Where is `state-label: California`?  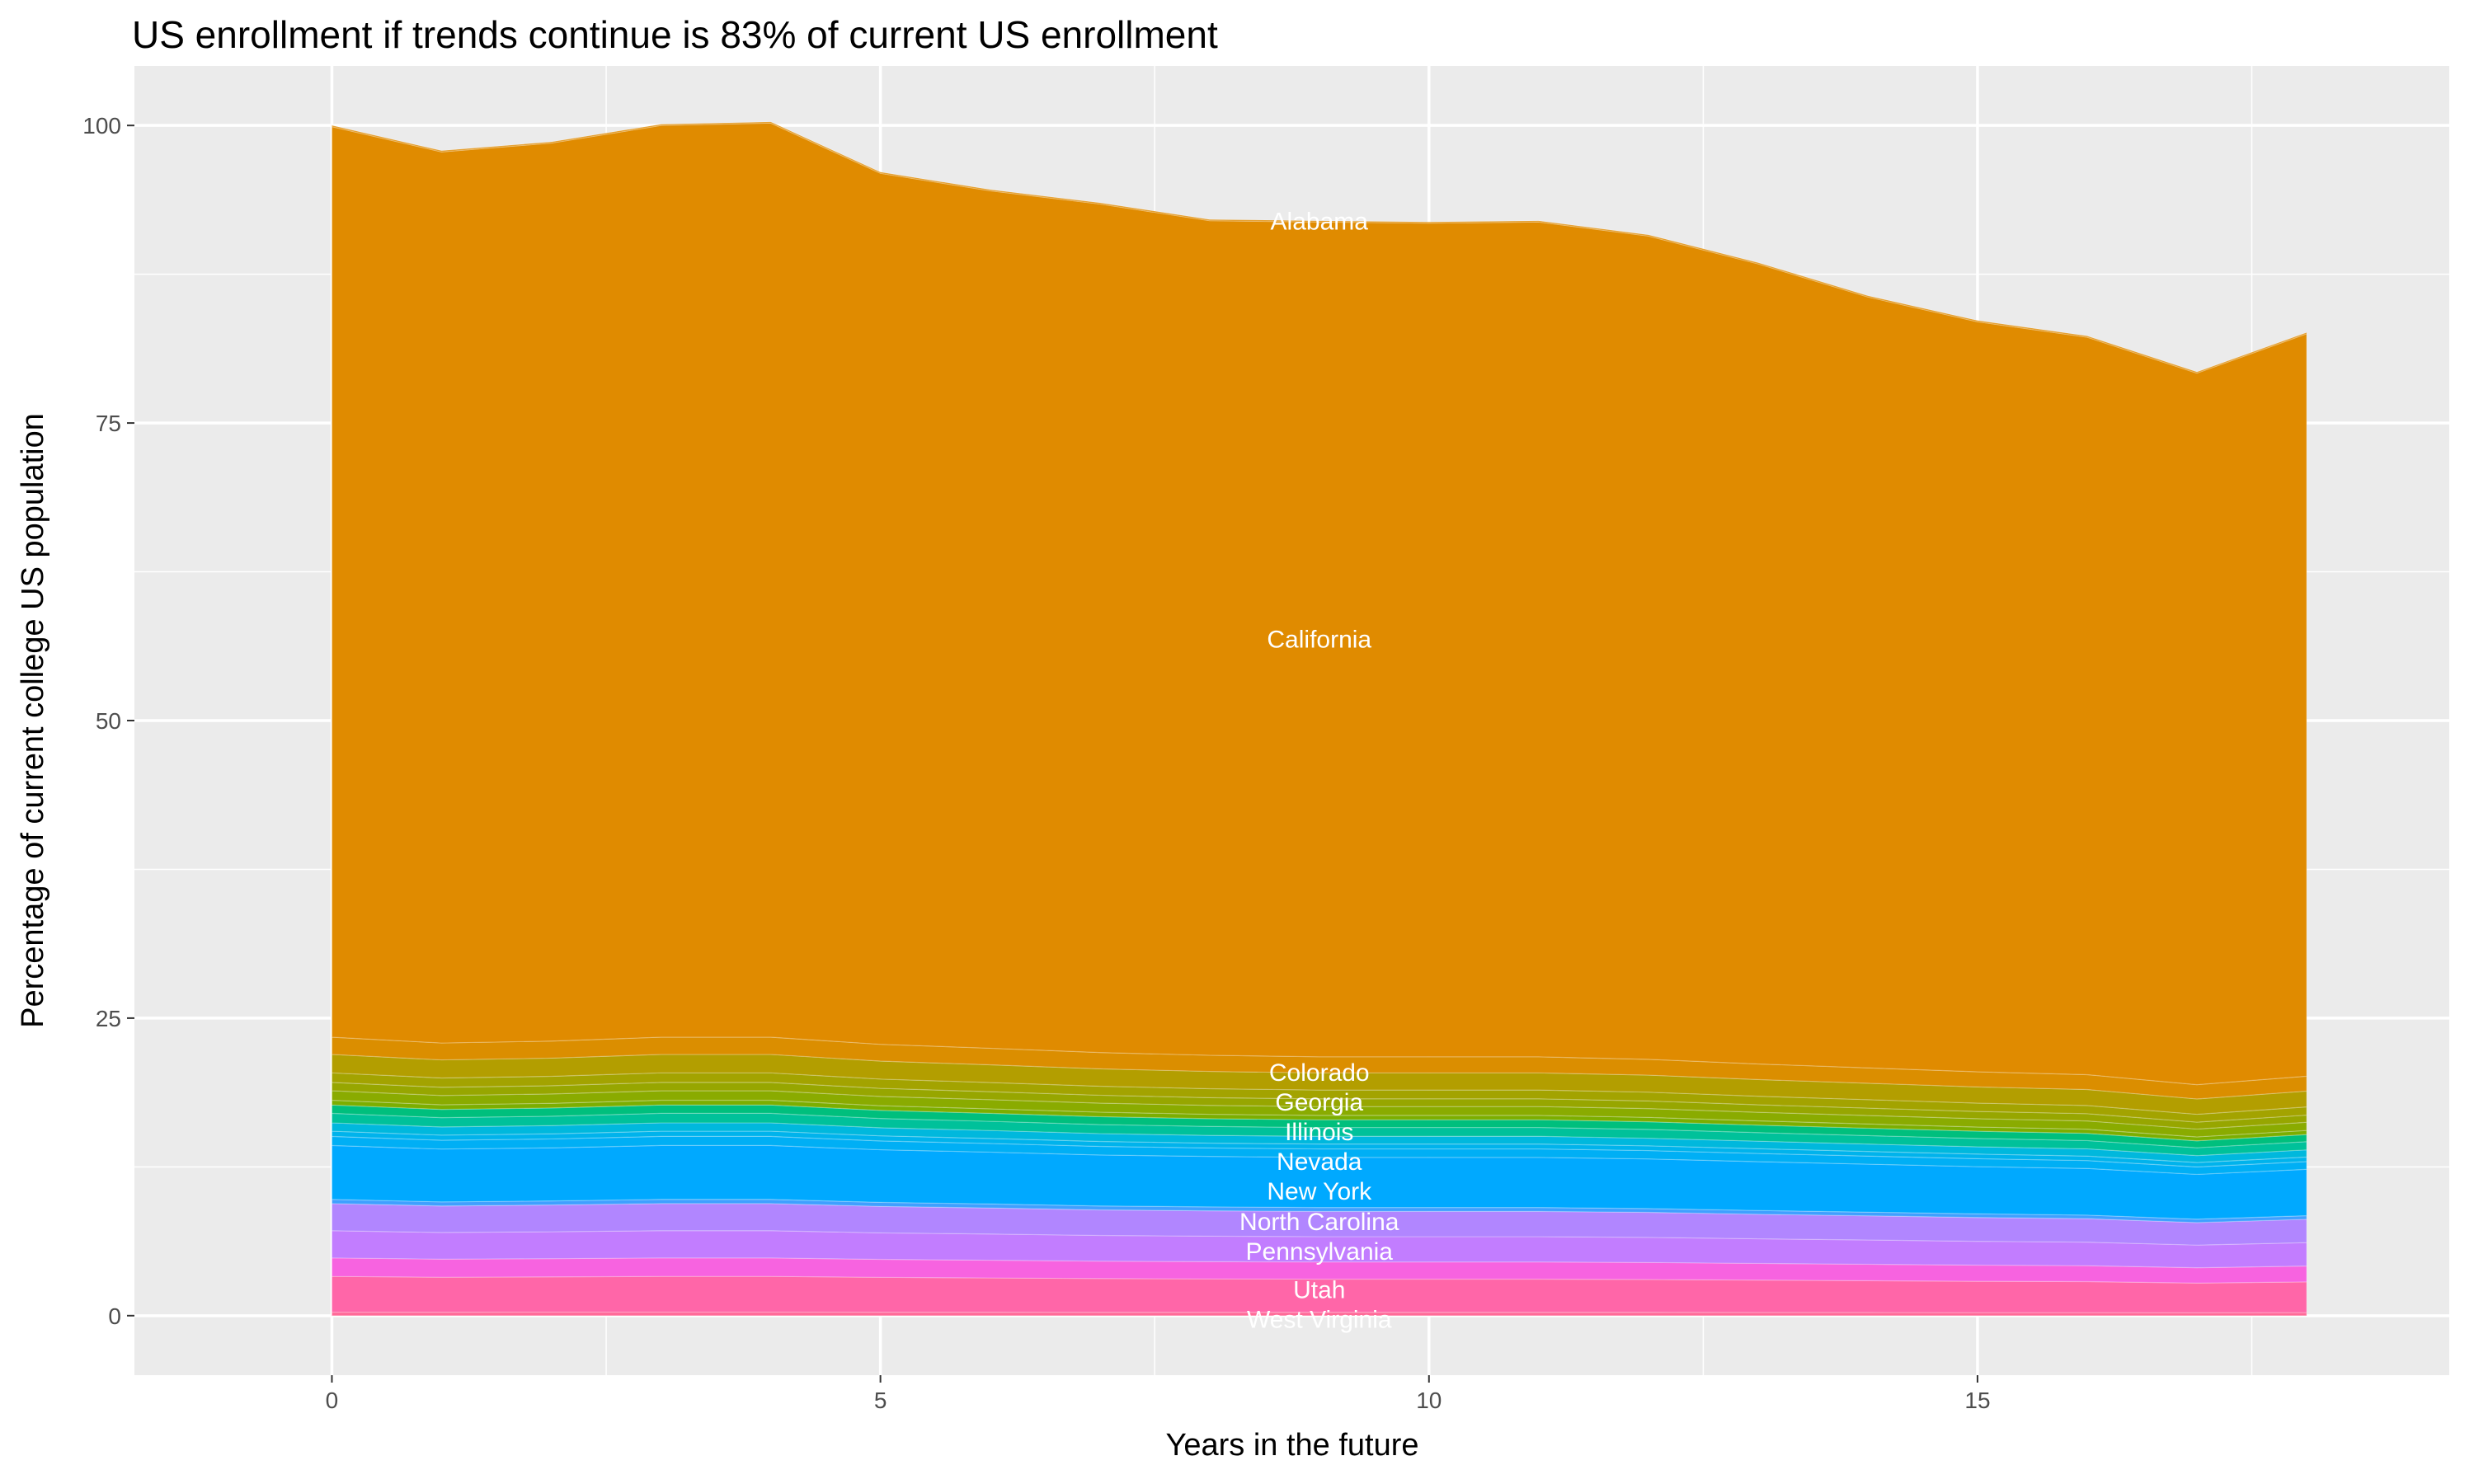
state-label: California is located at coordinates (1319, 640).